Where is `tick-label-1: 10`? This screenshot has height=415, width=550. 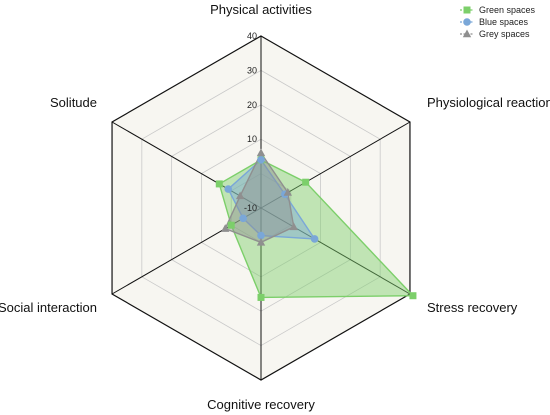
tick-label-1: 10 is located at coordinates (252, 139).